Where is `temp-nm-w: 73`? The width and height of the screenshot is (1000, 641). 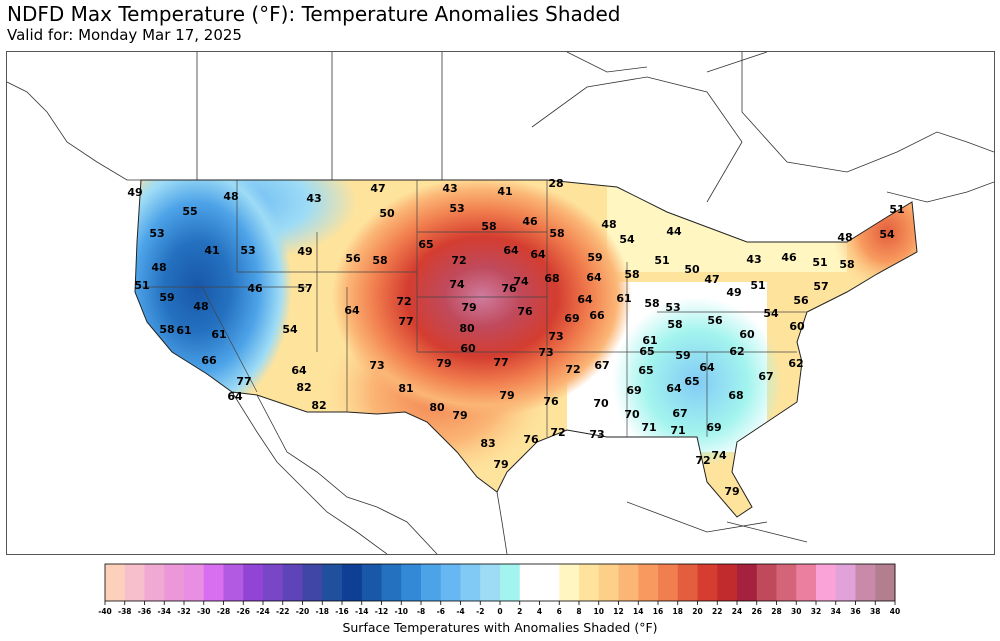 temp-nm-w: 73 is located at coordinates (376, 365).